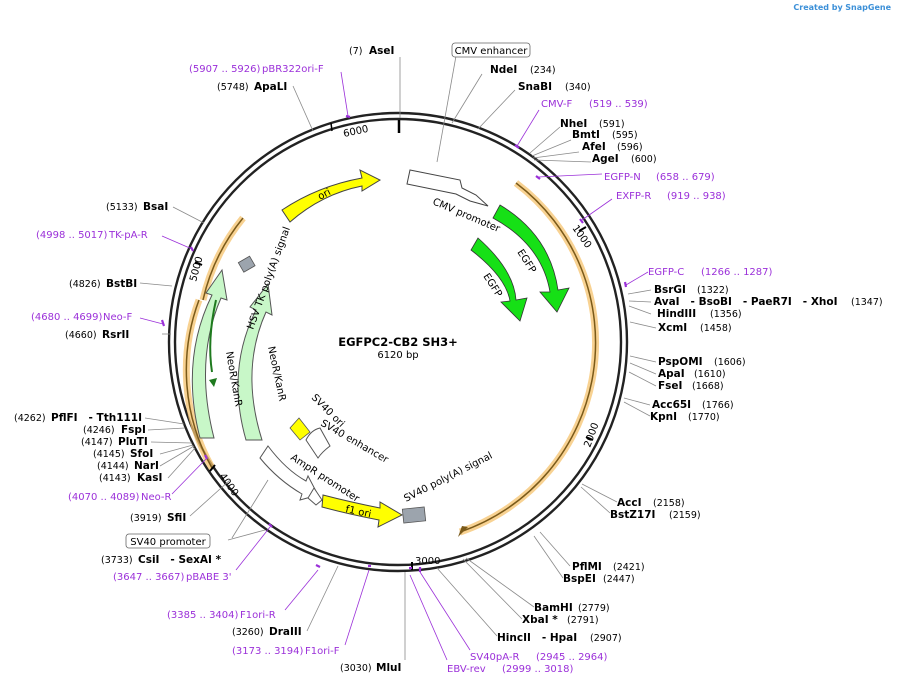  I want to click on primer-label: SV40pA-R, so click(494, 657).